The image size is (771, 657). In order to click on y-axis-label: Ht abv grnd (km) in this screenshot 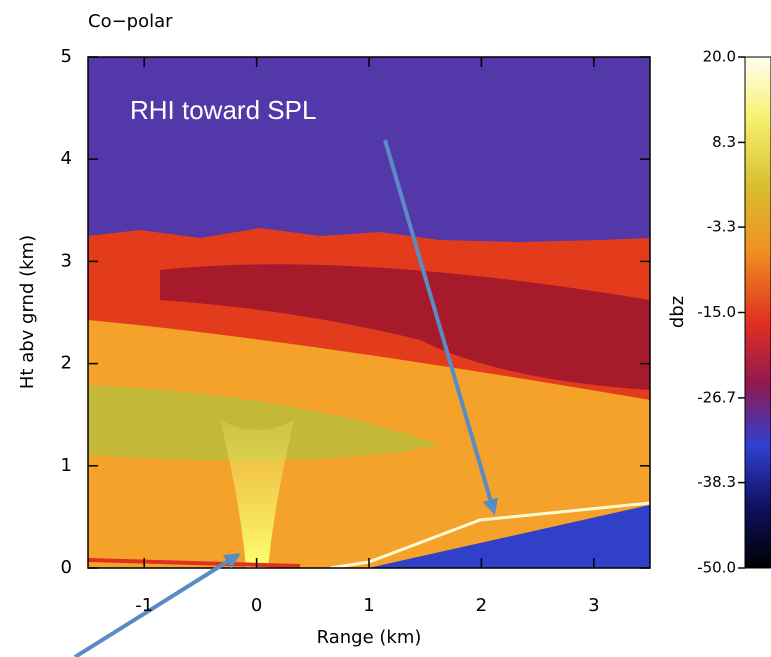, I will do `click(27, 312)`.